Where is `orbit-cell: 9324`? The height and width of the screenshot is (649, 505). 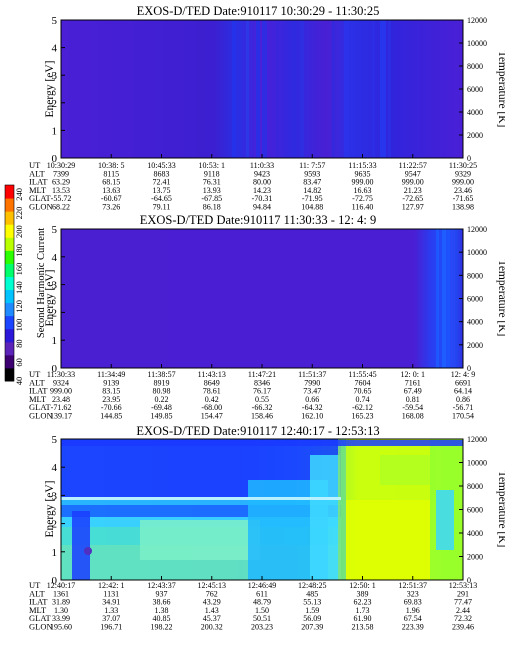
orbit-cell: 9324 is located at coordinates (61, 382).